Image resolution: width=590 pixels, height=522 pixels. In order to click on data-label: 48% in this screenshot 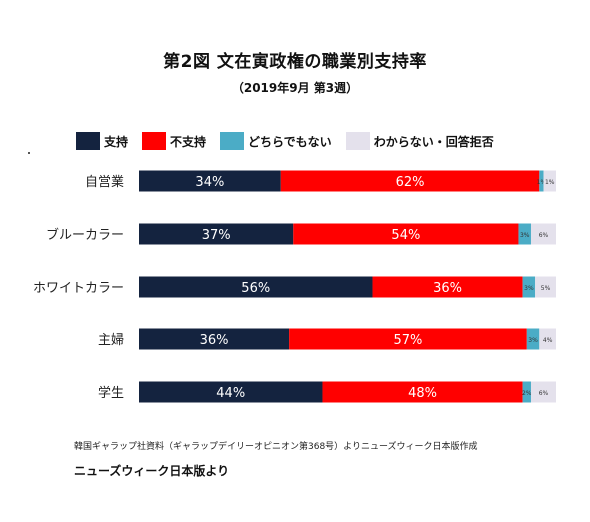, I will do `click(422, 393)`.